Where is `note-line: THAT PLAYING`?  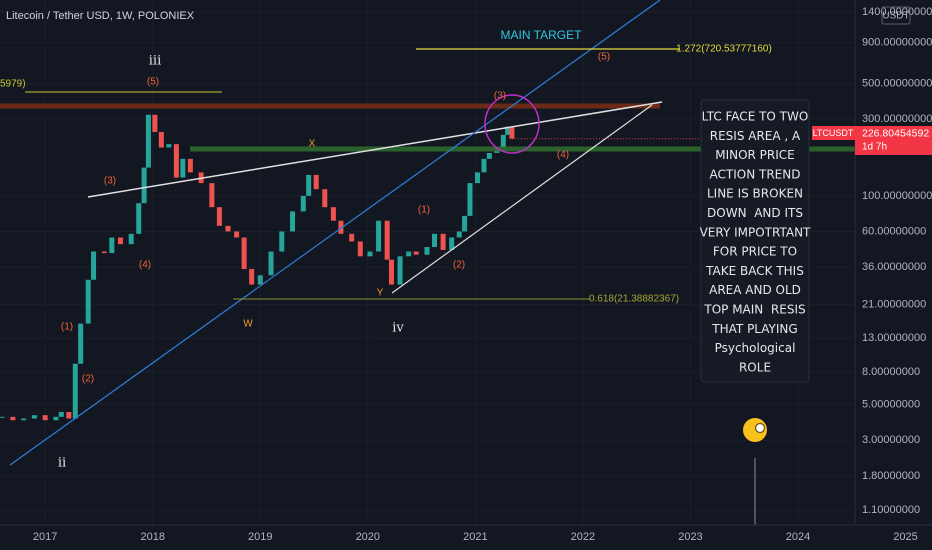 note-line: THAT PLAYING is located at coordinates (754, 329).